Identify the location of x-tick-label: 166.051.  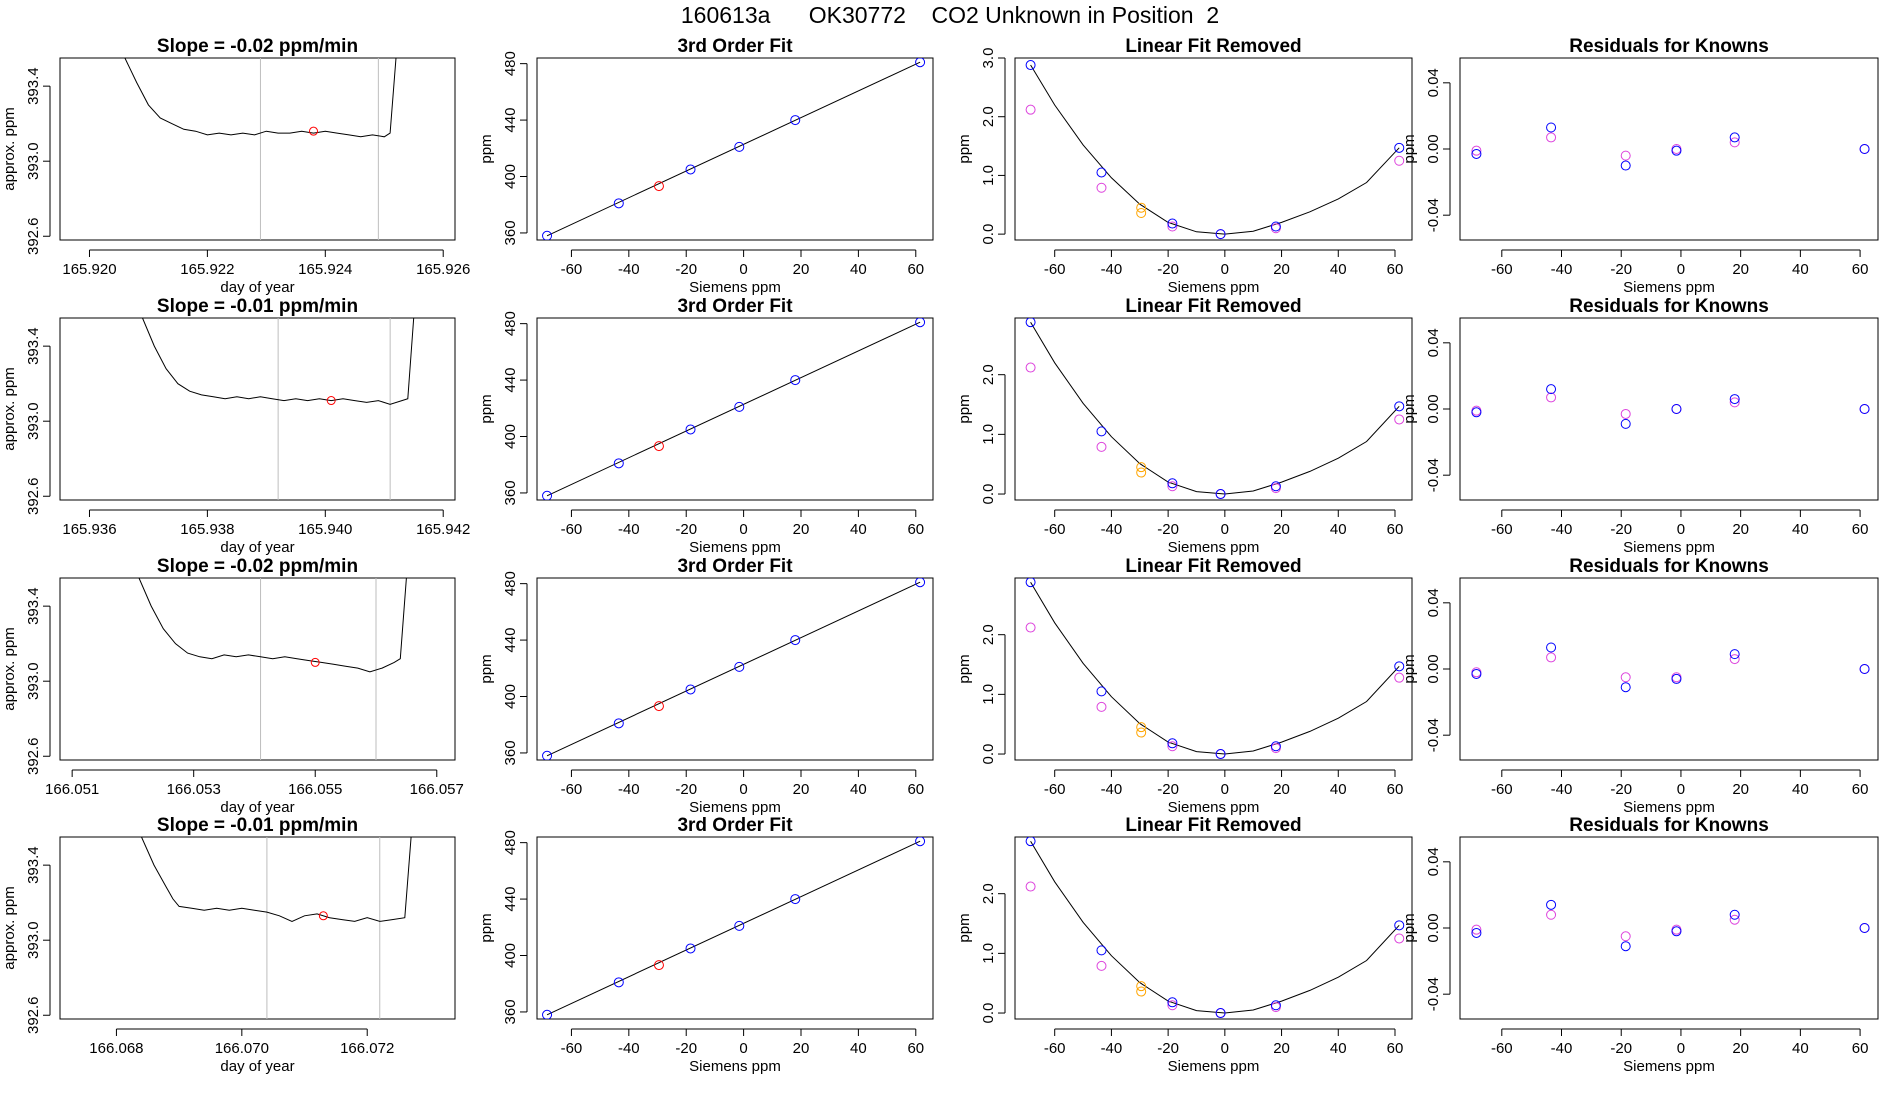
(72, 789).